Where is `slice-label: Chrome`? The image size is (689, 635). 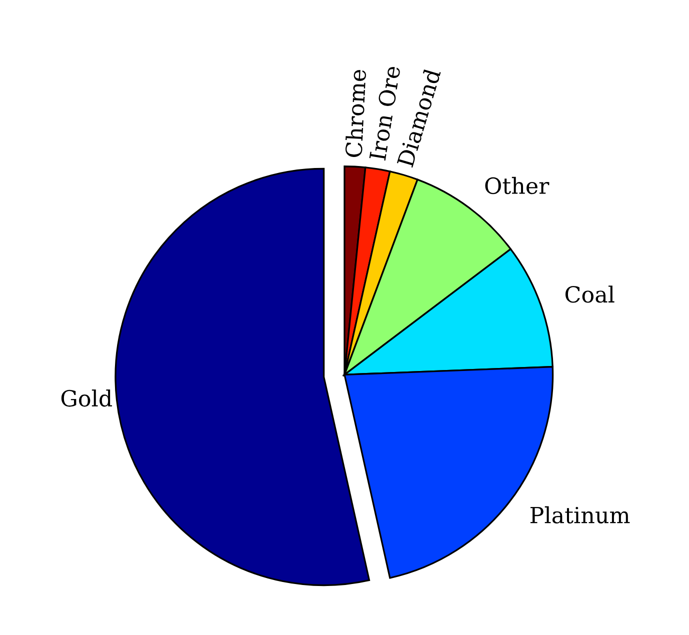 slice-label: Chrome is located at coordinates (355, 113).